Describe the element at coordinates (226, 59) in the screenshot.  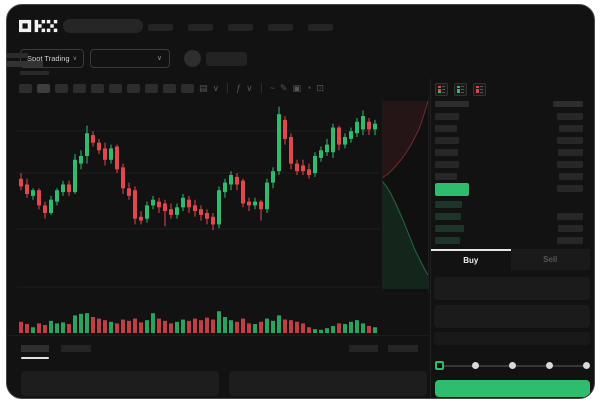
I see `pair-action-button` at that location.